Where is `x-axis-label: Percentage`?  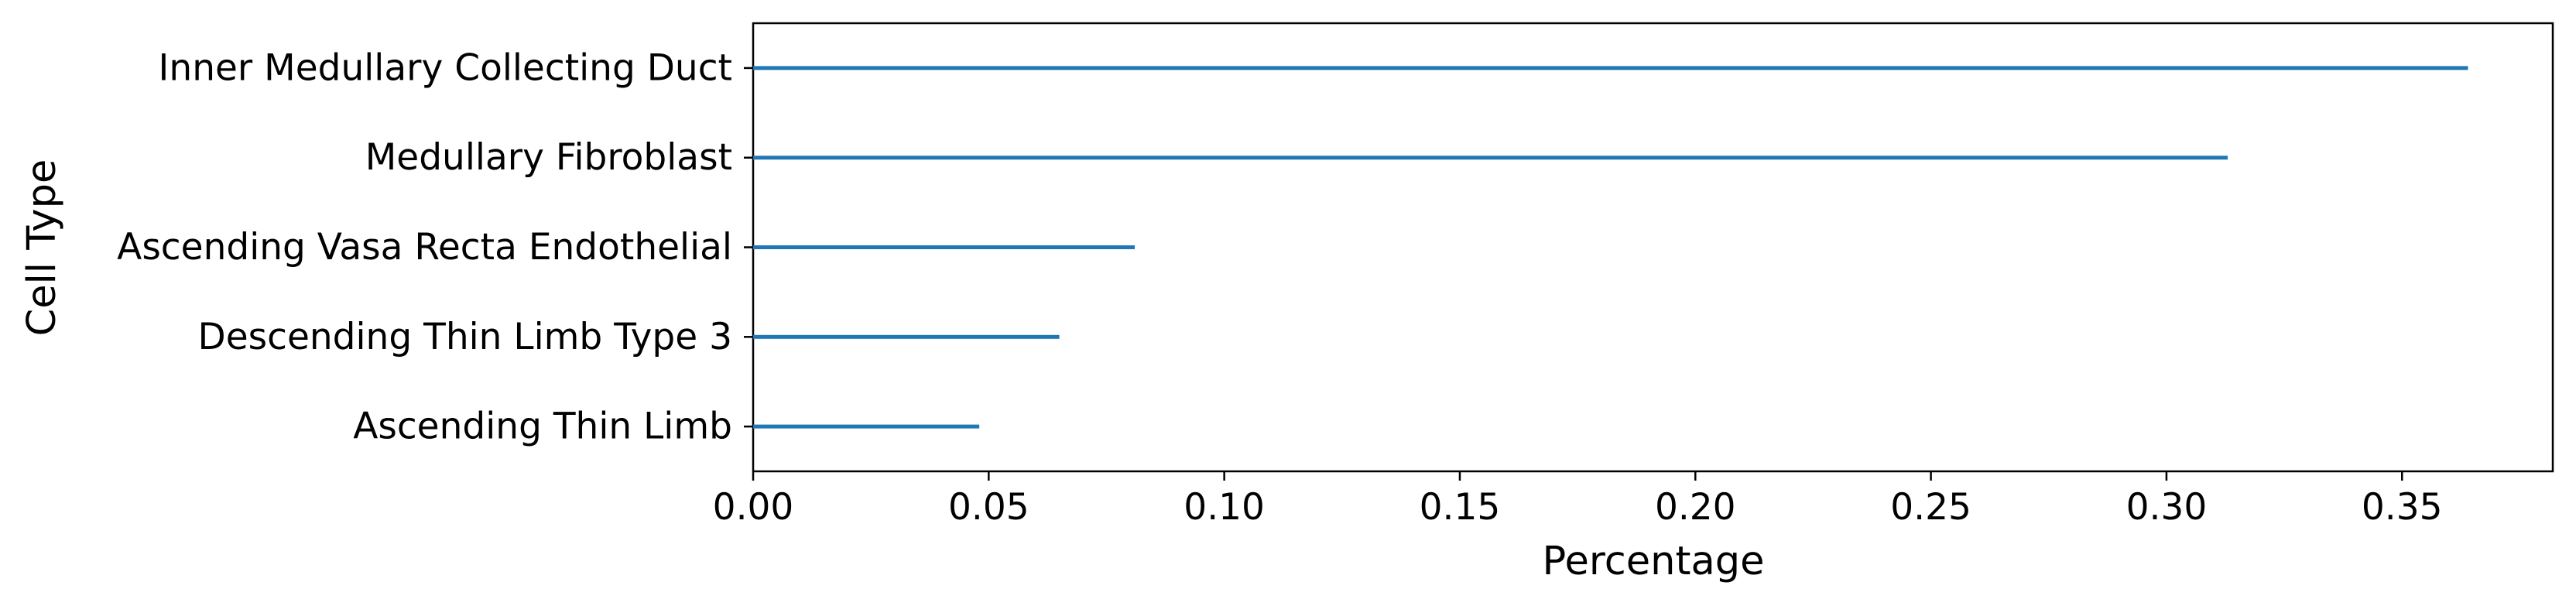 x-axis-label: Percentage is located at coordinates (1654, 561).